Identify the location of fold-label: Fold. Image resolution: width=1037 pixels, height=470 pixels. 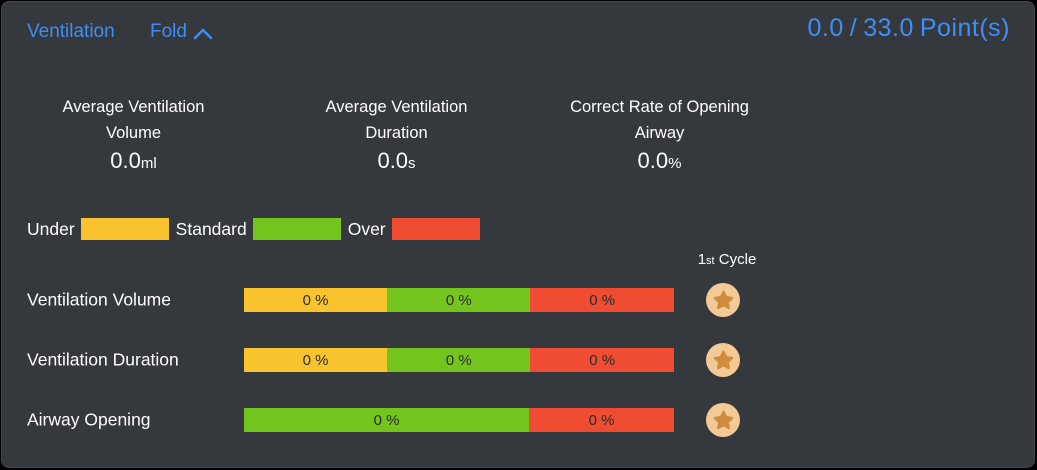
(168, 31).